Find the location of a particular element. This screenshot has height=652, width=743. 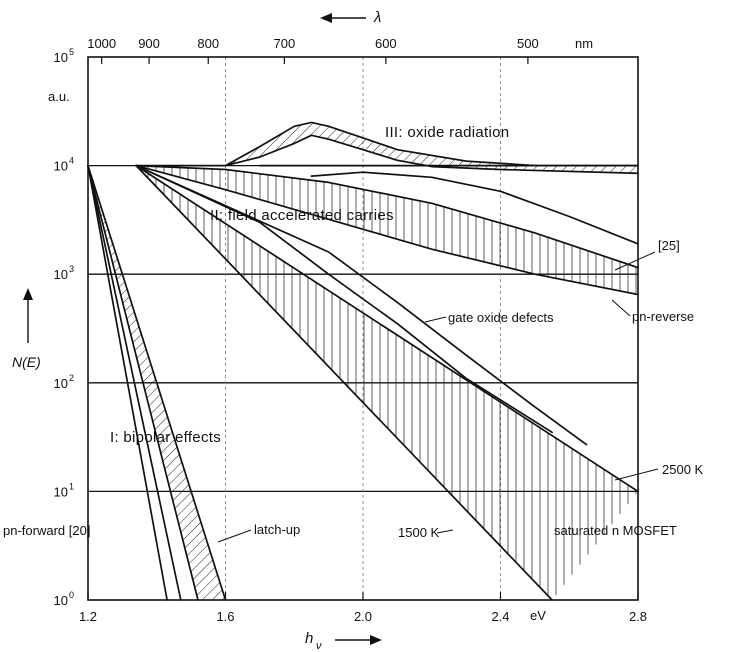

latch-up-label: latch-up is located at coordinates (277, 529).